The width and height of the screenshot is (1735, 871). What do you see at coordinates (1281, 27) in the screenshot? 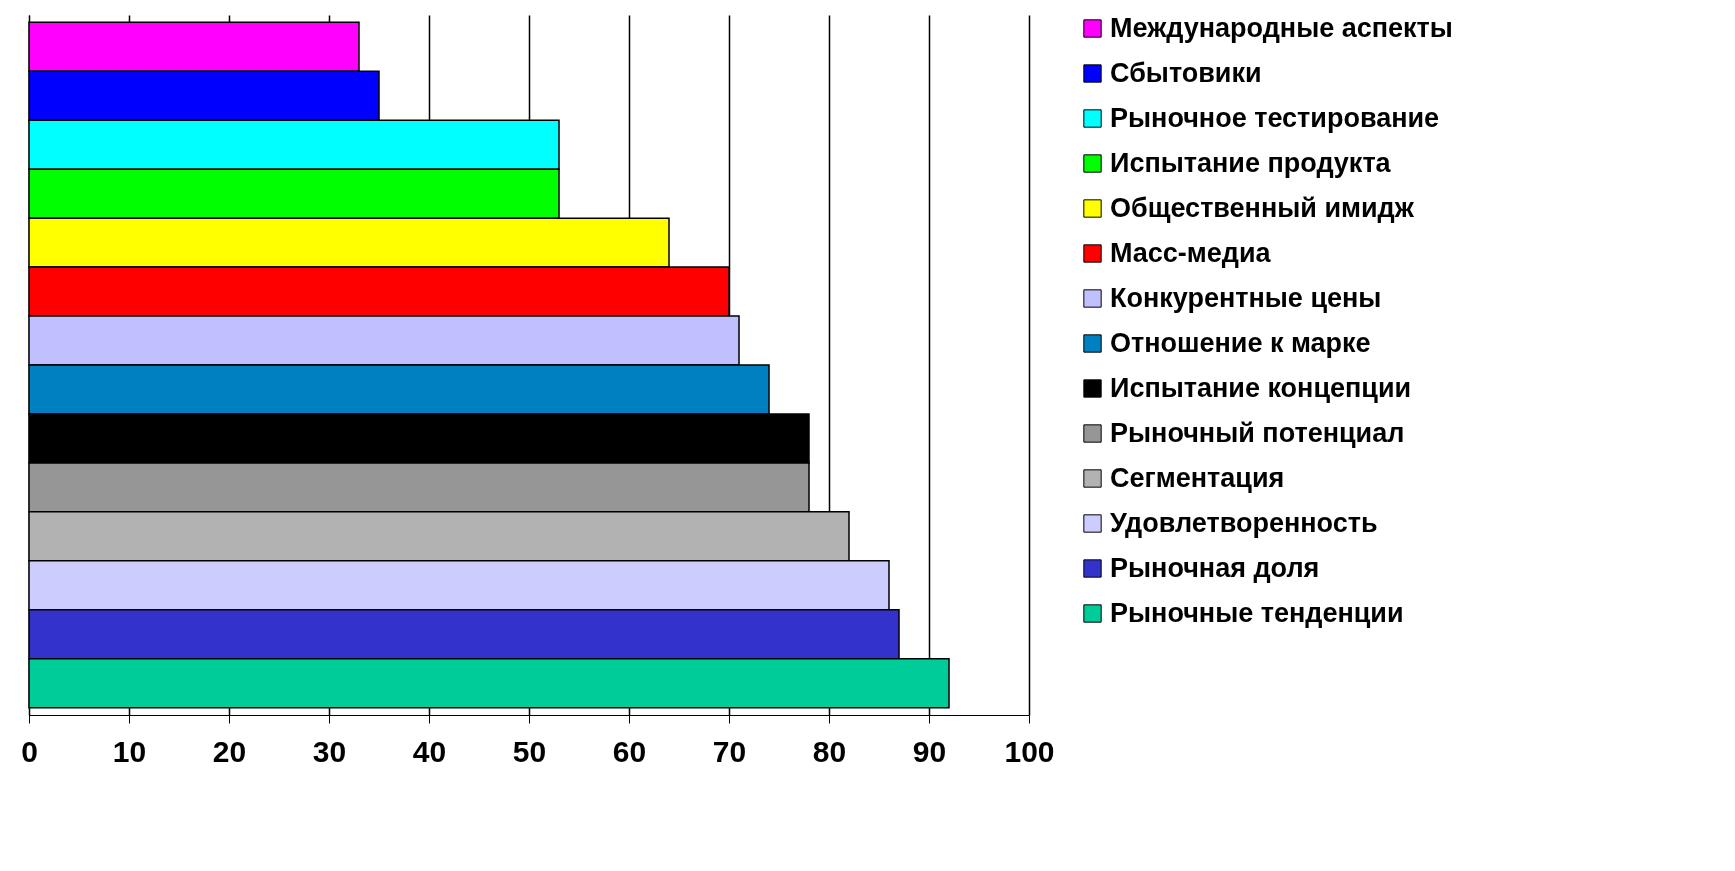
I see `legend-label: Международные аспекты` at bounding box center [1281, 27].